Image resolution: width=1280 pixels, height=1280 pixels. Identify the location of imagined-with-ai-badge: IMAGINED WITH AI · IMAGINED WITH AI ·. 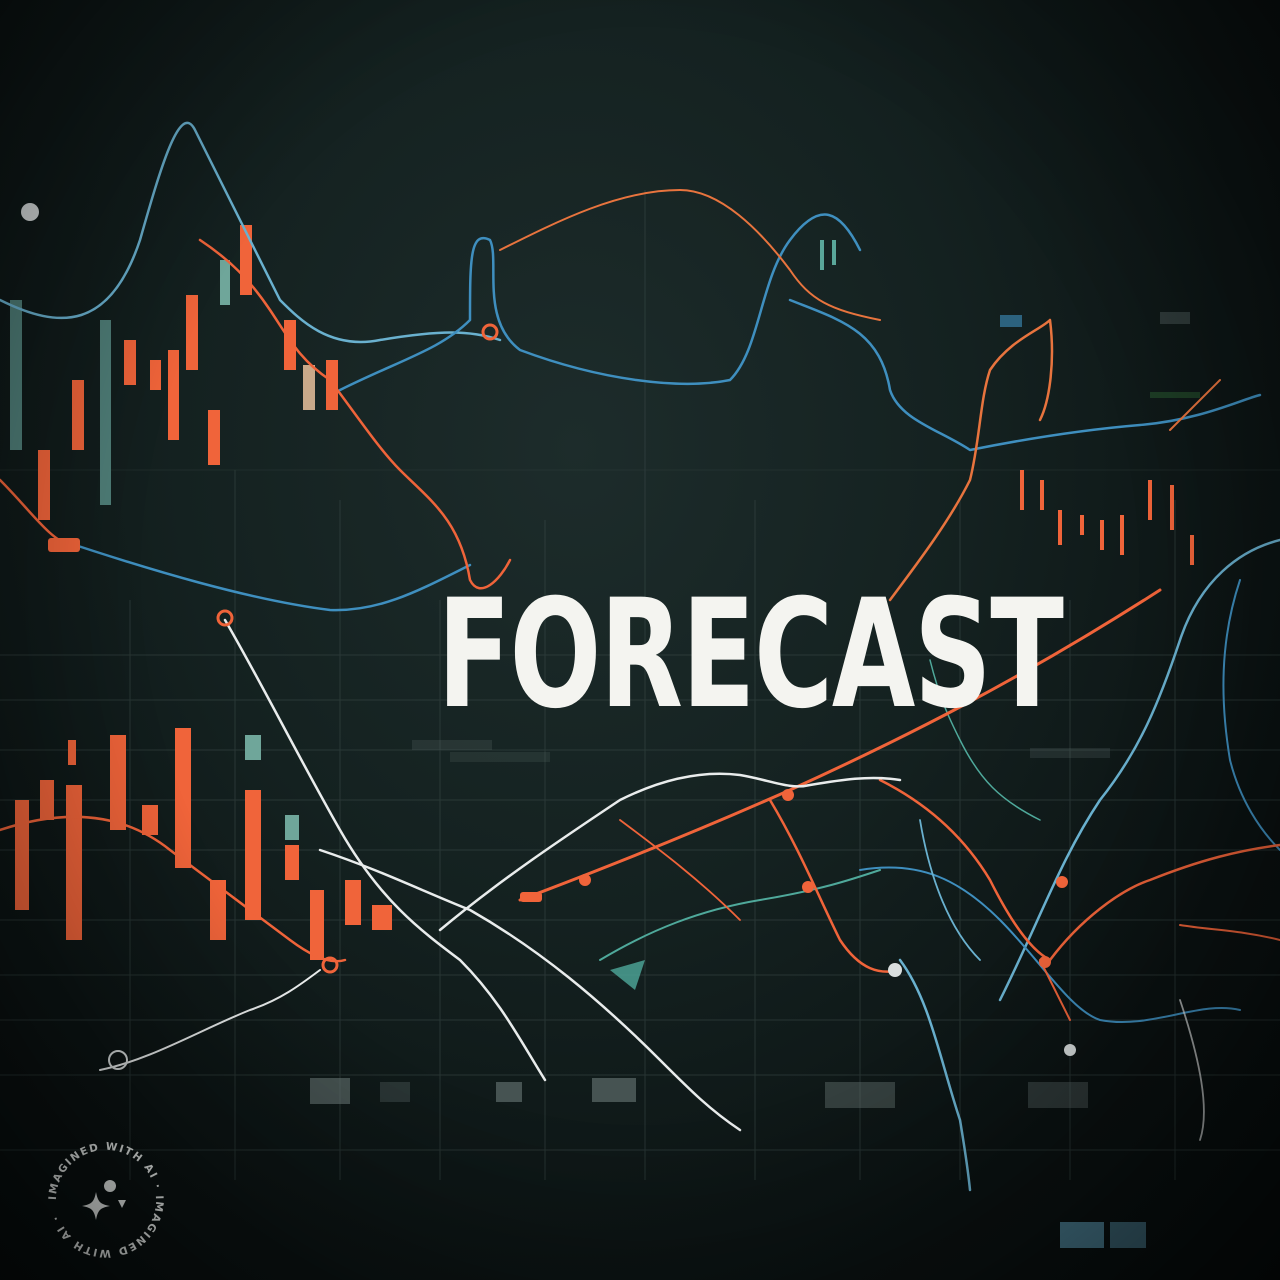
(106, 1200).